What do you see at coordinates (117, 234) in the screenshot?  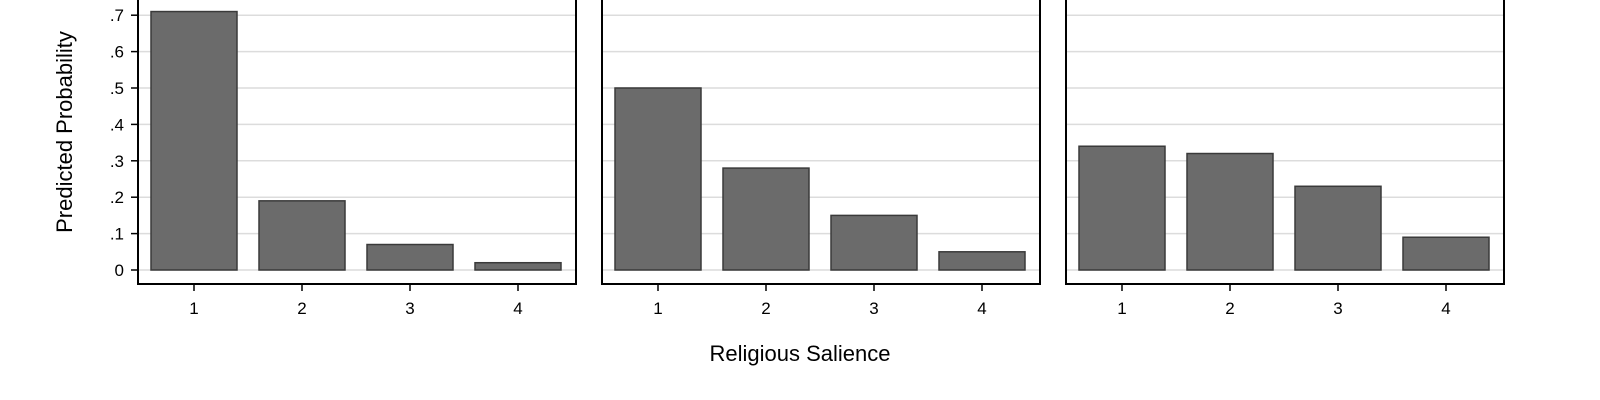 I see `y-tick-label: .1` at bounding box center [117, 234].